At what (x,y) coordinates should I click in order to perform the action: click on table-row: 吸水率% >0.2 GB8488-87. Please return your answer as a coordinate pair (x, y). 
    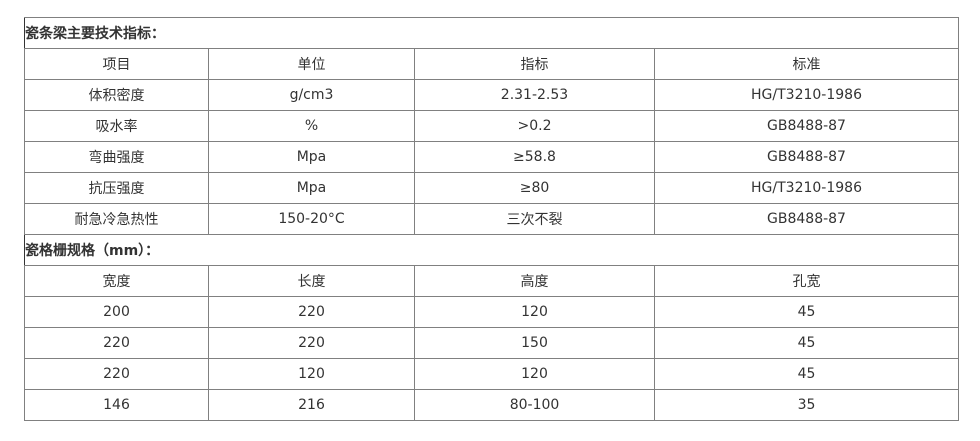
    Looking at the image, I should click on (491, 126).